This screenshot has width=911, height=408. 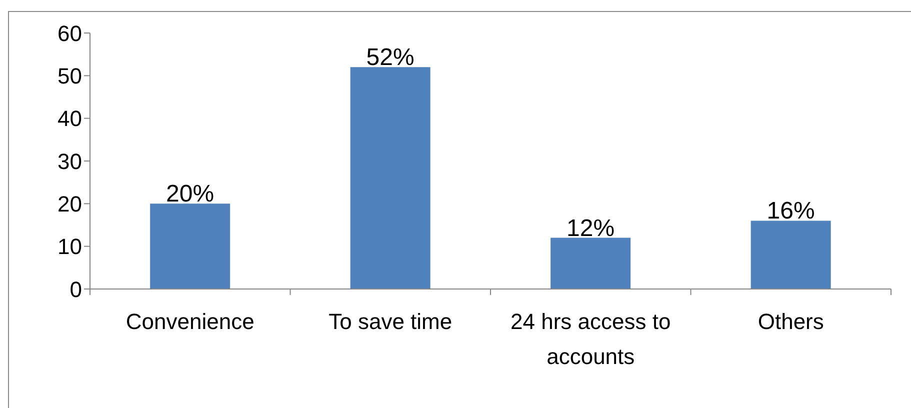 I want to click on x-tick-label: Others, so click(x=791, y=321).